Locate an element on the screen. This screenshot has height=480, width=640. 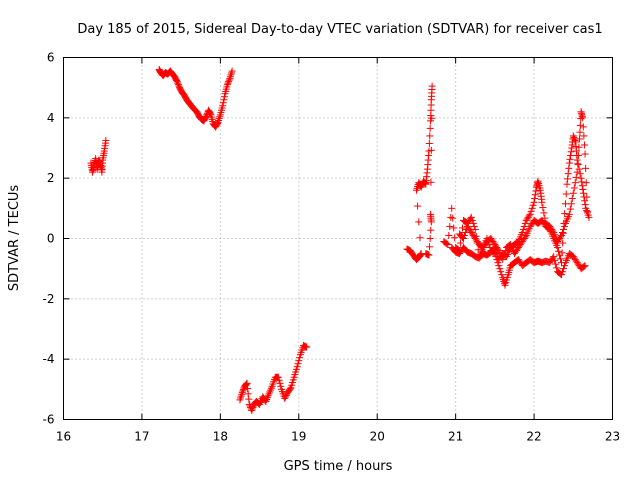
y-axis-label: SDTVAR / TECUs is located at coordinates (14, 238).